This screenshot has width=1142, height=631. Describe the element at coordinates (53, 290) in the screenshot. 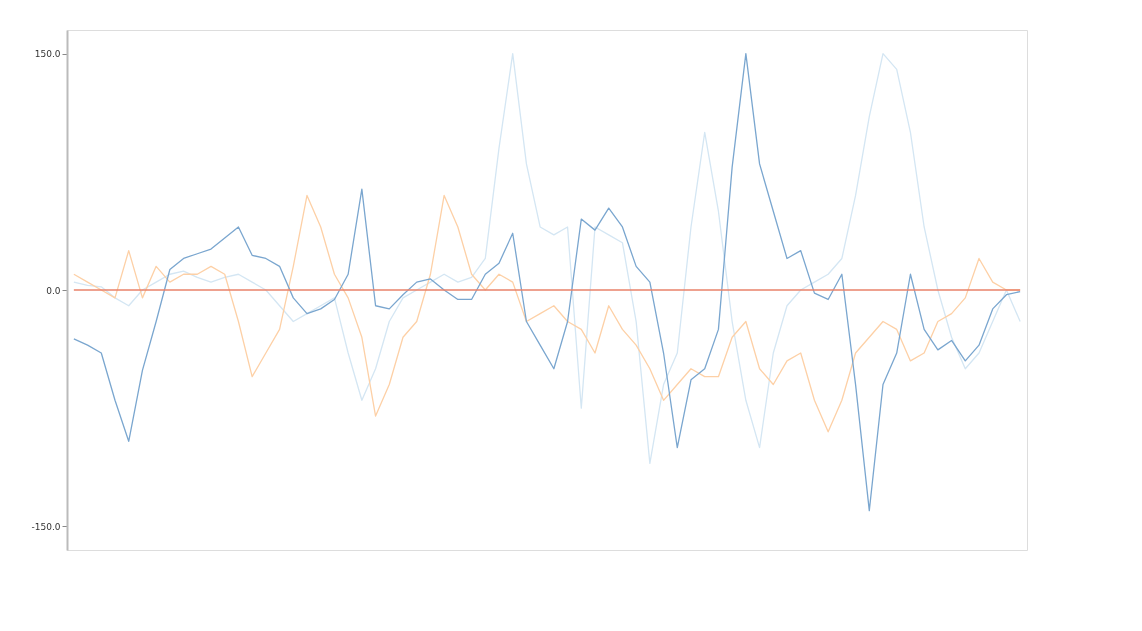

I see `y-tick-label: 0.0` at that location.